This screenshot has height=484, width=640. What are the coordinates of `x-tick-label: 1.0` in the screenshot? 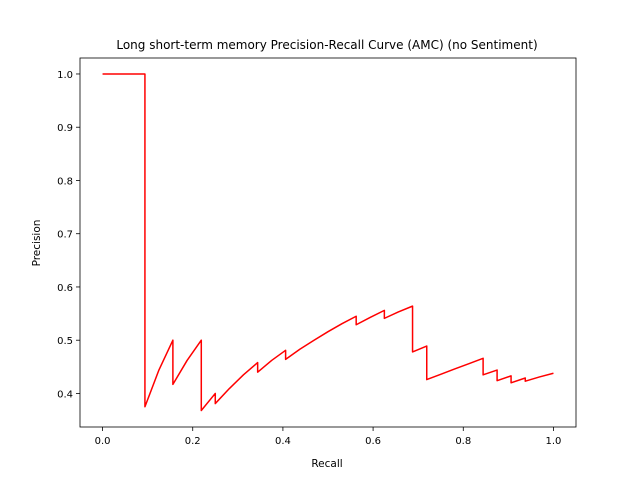 It's located at (554, 441).